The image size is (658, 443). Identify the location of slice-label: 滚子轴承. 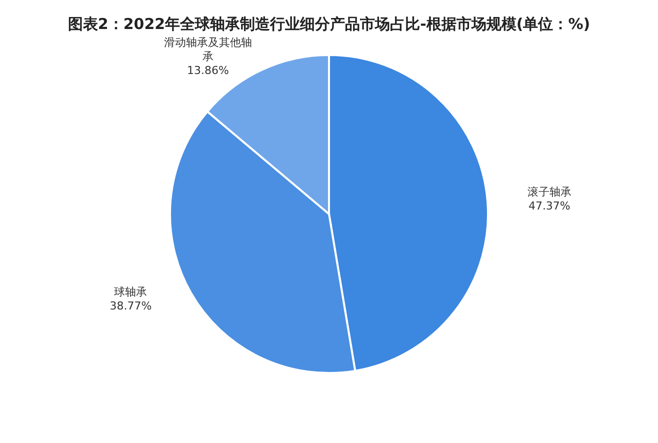
(549, 192).